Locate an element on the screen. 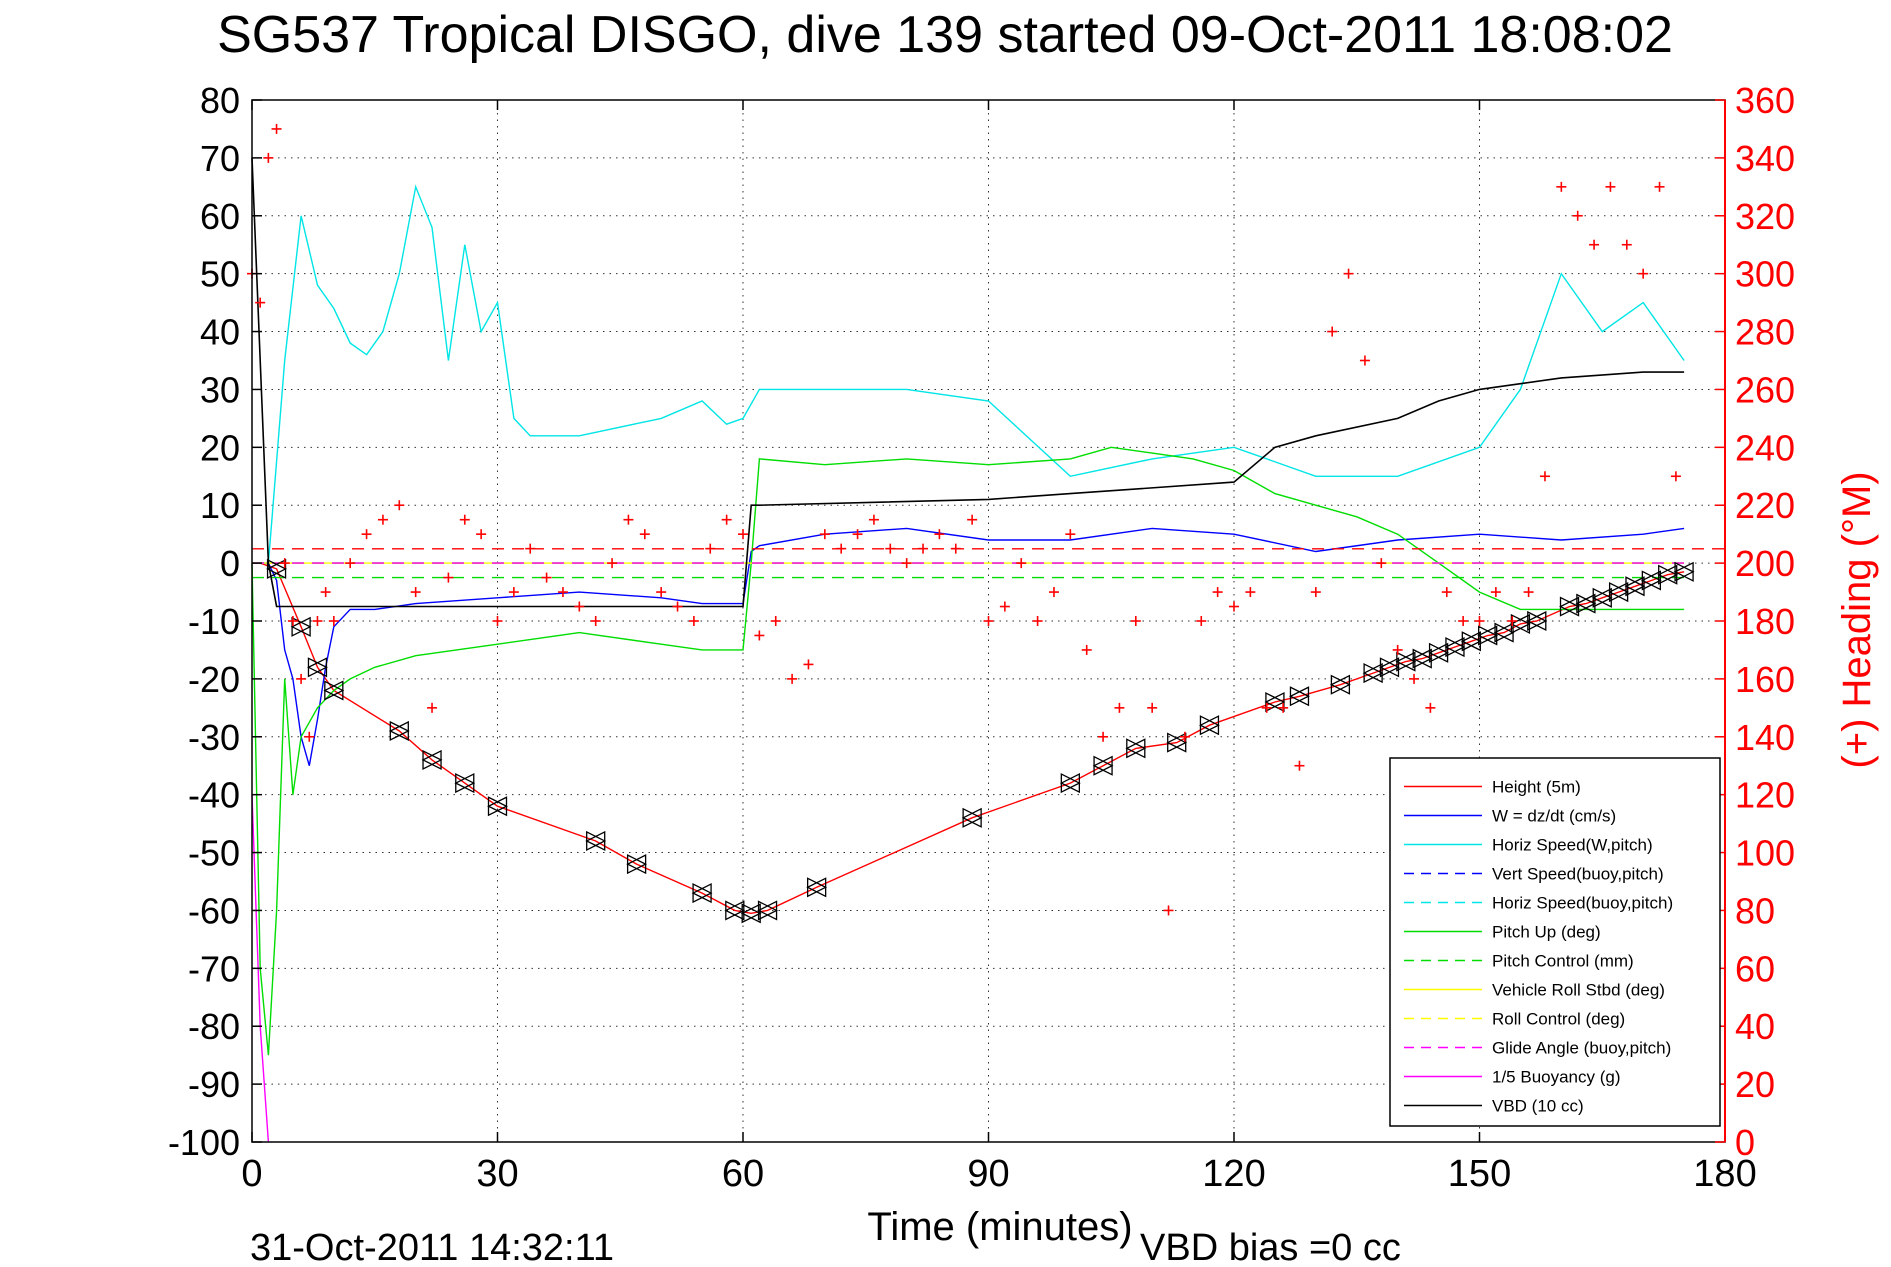  y-tick-label-right: 320 is located at coordinates (1765, 216).